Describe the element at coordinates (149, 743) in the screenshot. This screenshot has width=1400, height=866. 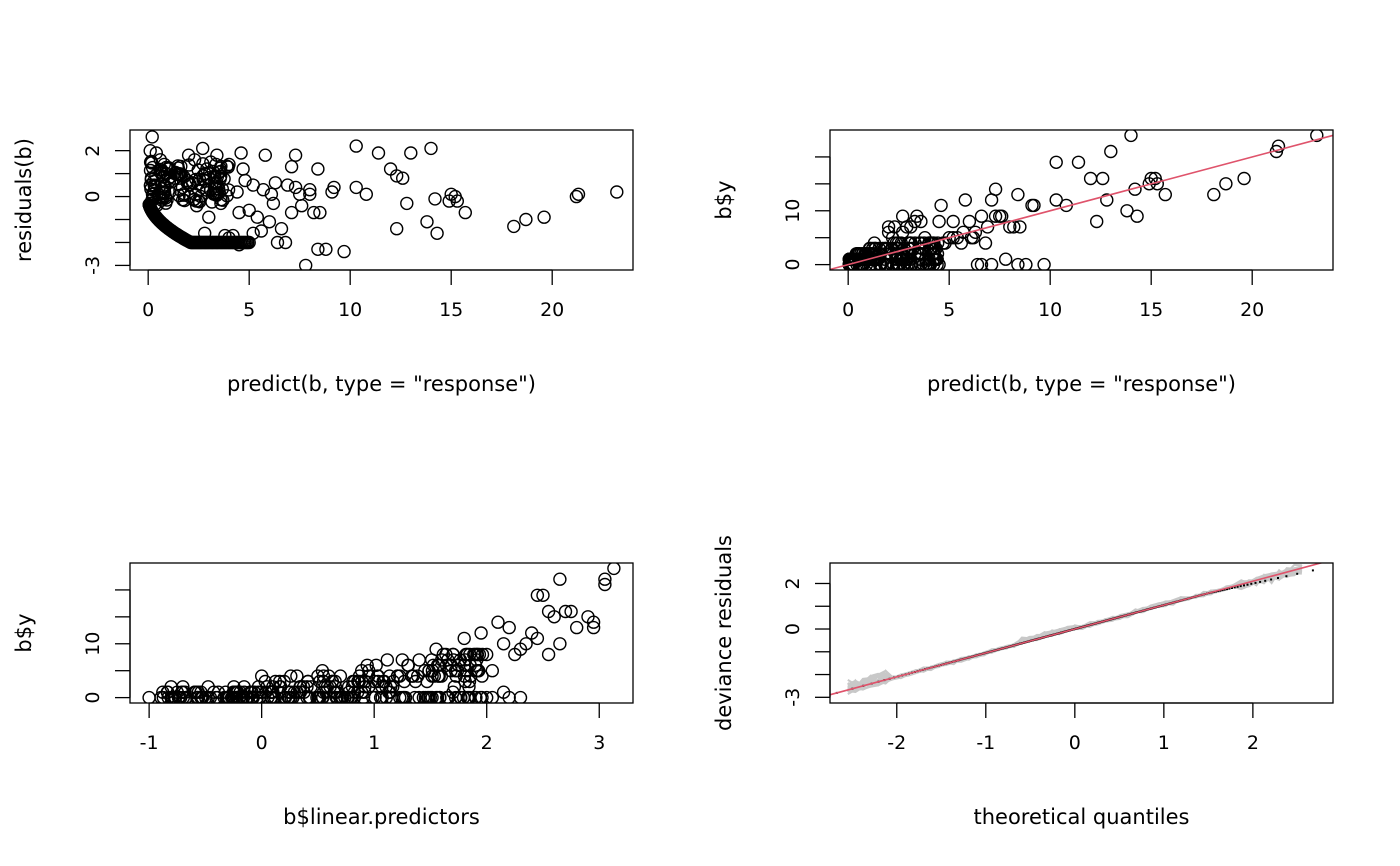
I see `x-tick-label: -1` at that location.